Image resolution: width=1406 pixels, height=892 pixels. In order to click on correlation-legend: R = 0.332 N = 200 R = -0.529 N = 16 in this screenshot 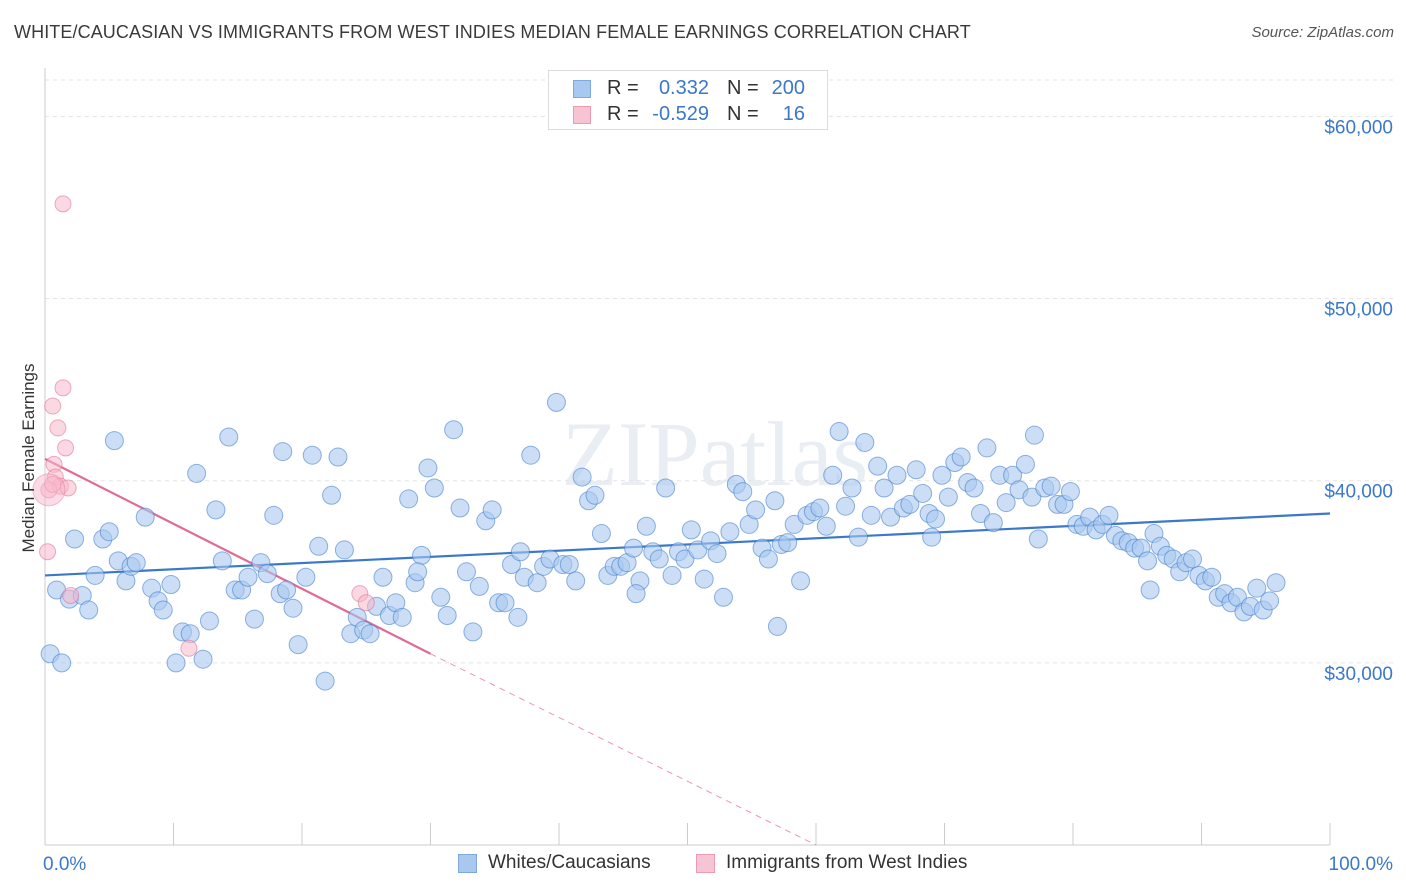, I will do `click(688, 100)`.